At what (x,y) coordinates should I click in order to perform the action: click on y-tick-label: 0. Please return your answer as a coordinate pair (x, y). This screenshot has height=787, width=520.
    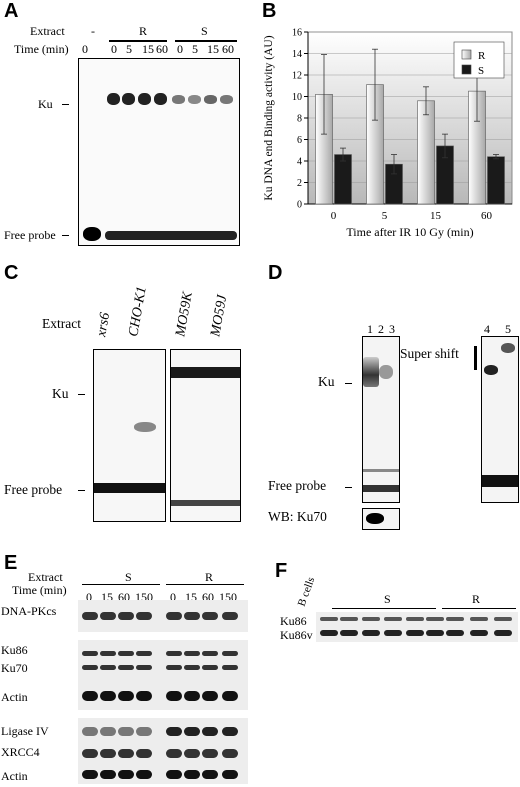
    Looking at the image, I should click on (299, 205).